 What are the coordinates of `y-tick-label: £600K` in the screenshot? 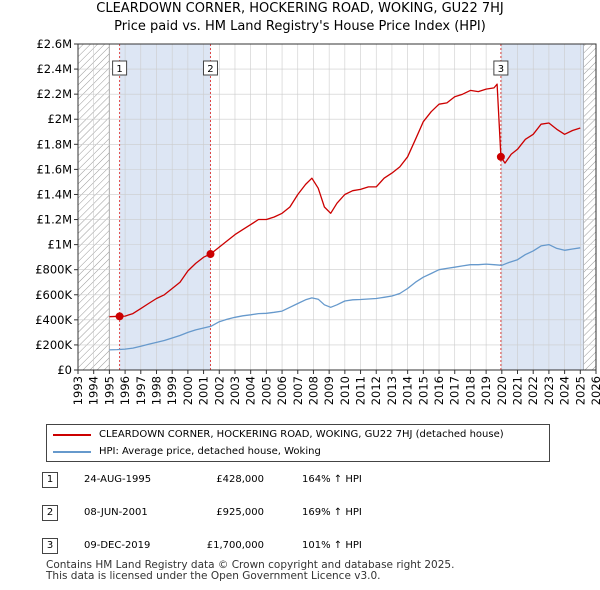 It's located at (53, 295).